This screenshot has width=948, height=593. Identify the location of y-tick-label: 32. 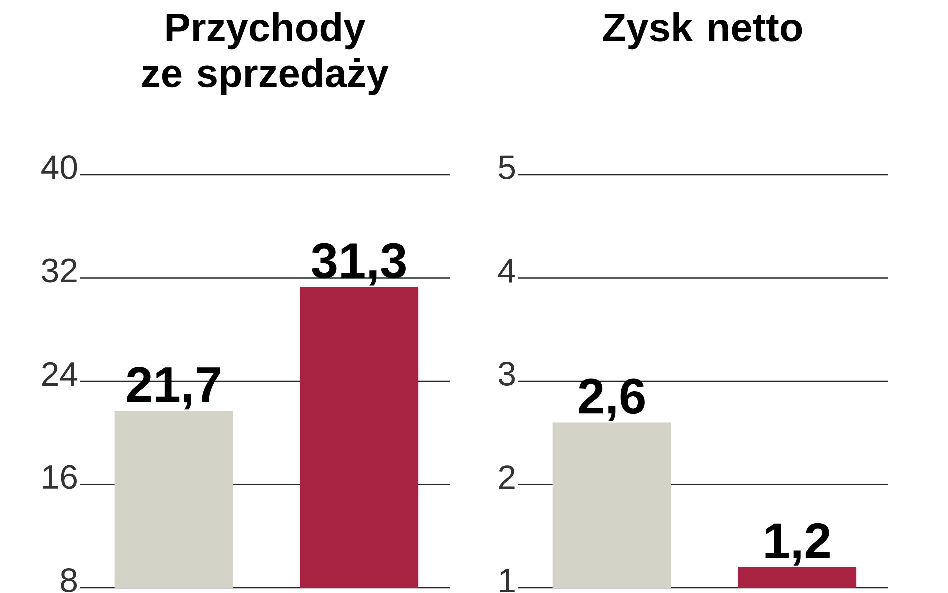
(59, 270).